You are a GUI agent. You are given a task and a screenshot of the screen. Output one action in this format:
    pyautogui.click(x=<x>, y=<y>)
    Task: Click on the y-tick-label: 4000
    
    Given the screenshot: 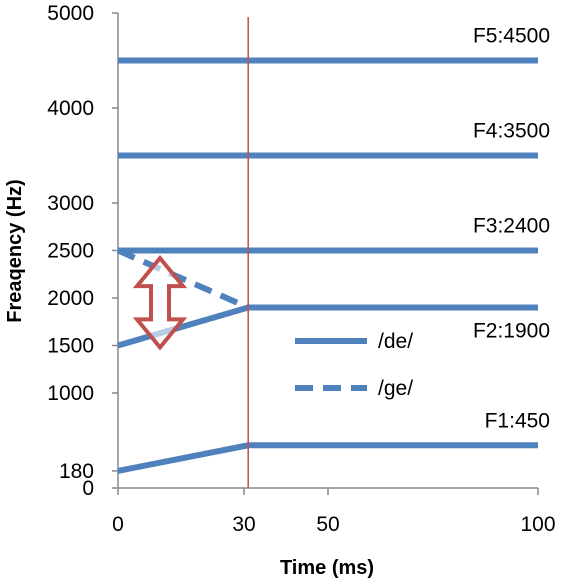 What is the action you would take?
    pyautogui.click(x=70, y=108)
    